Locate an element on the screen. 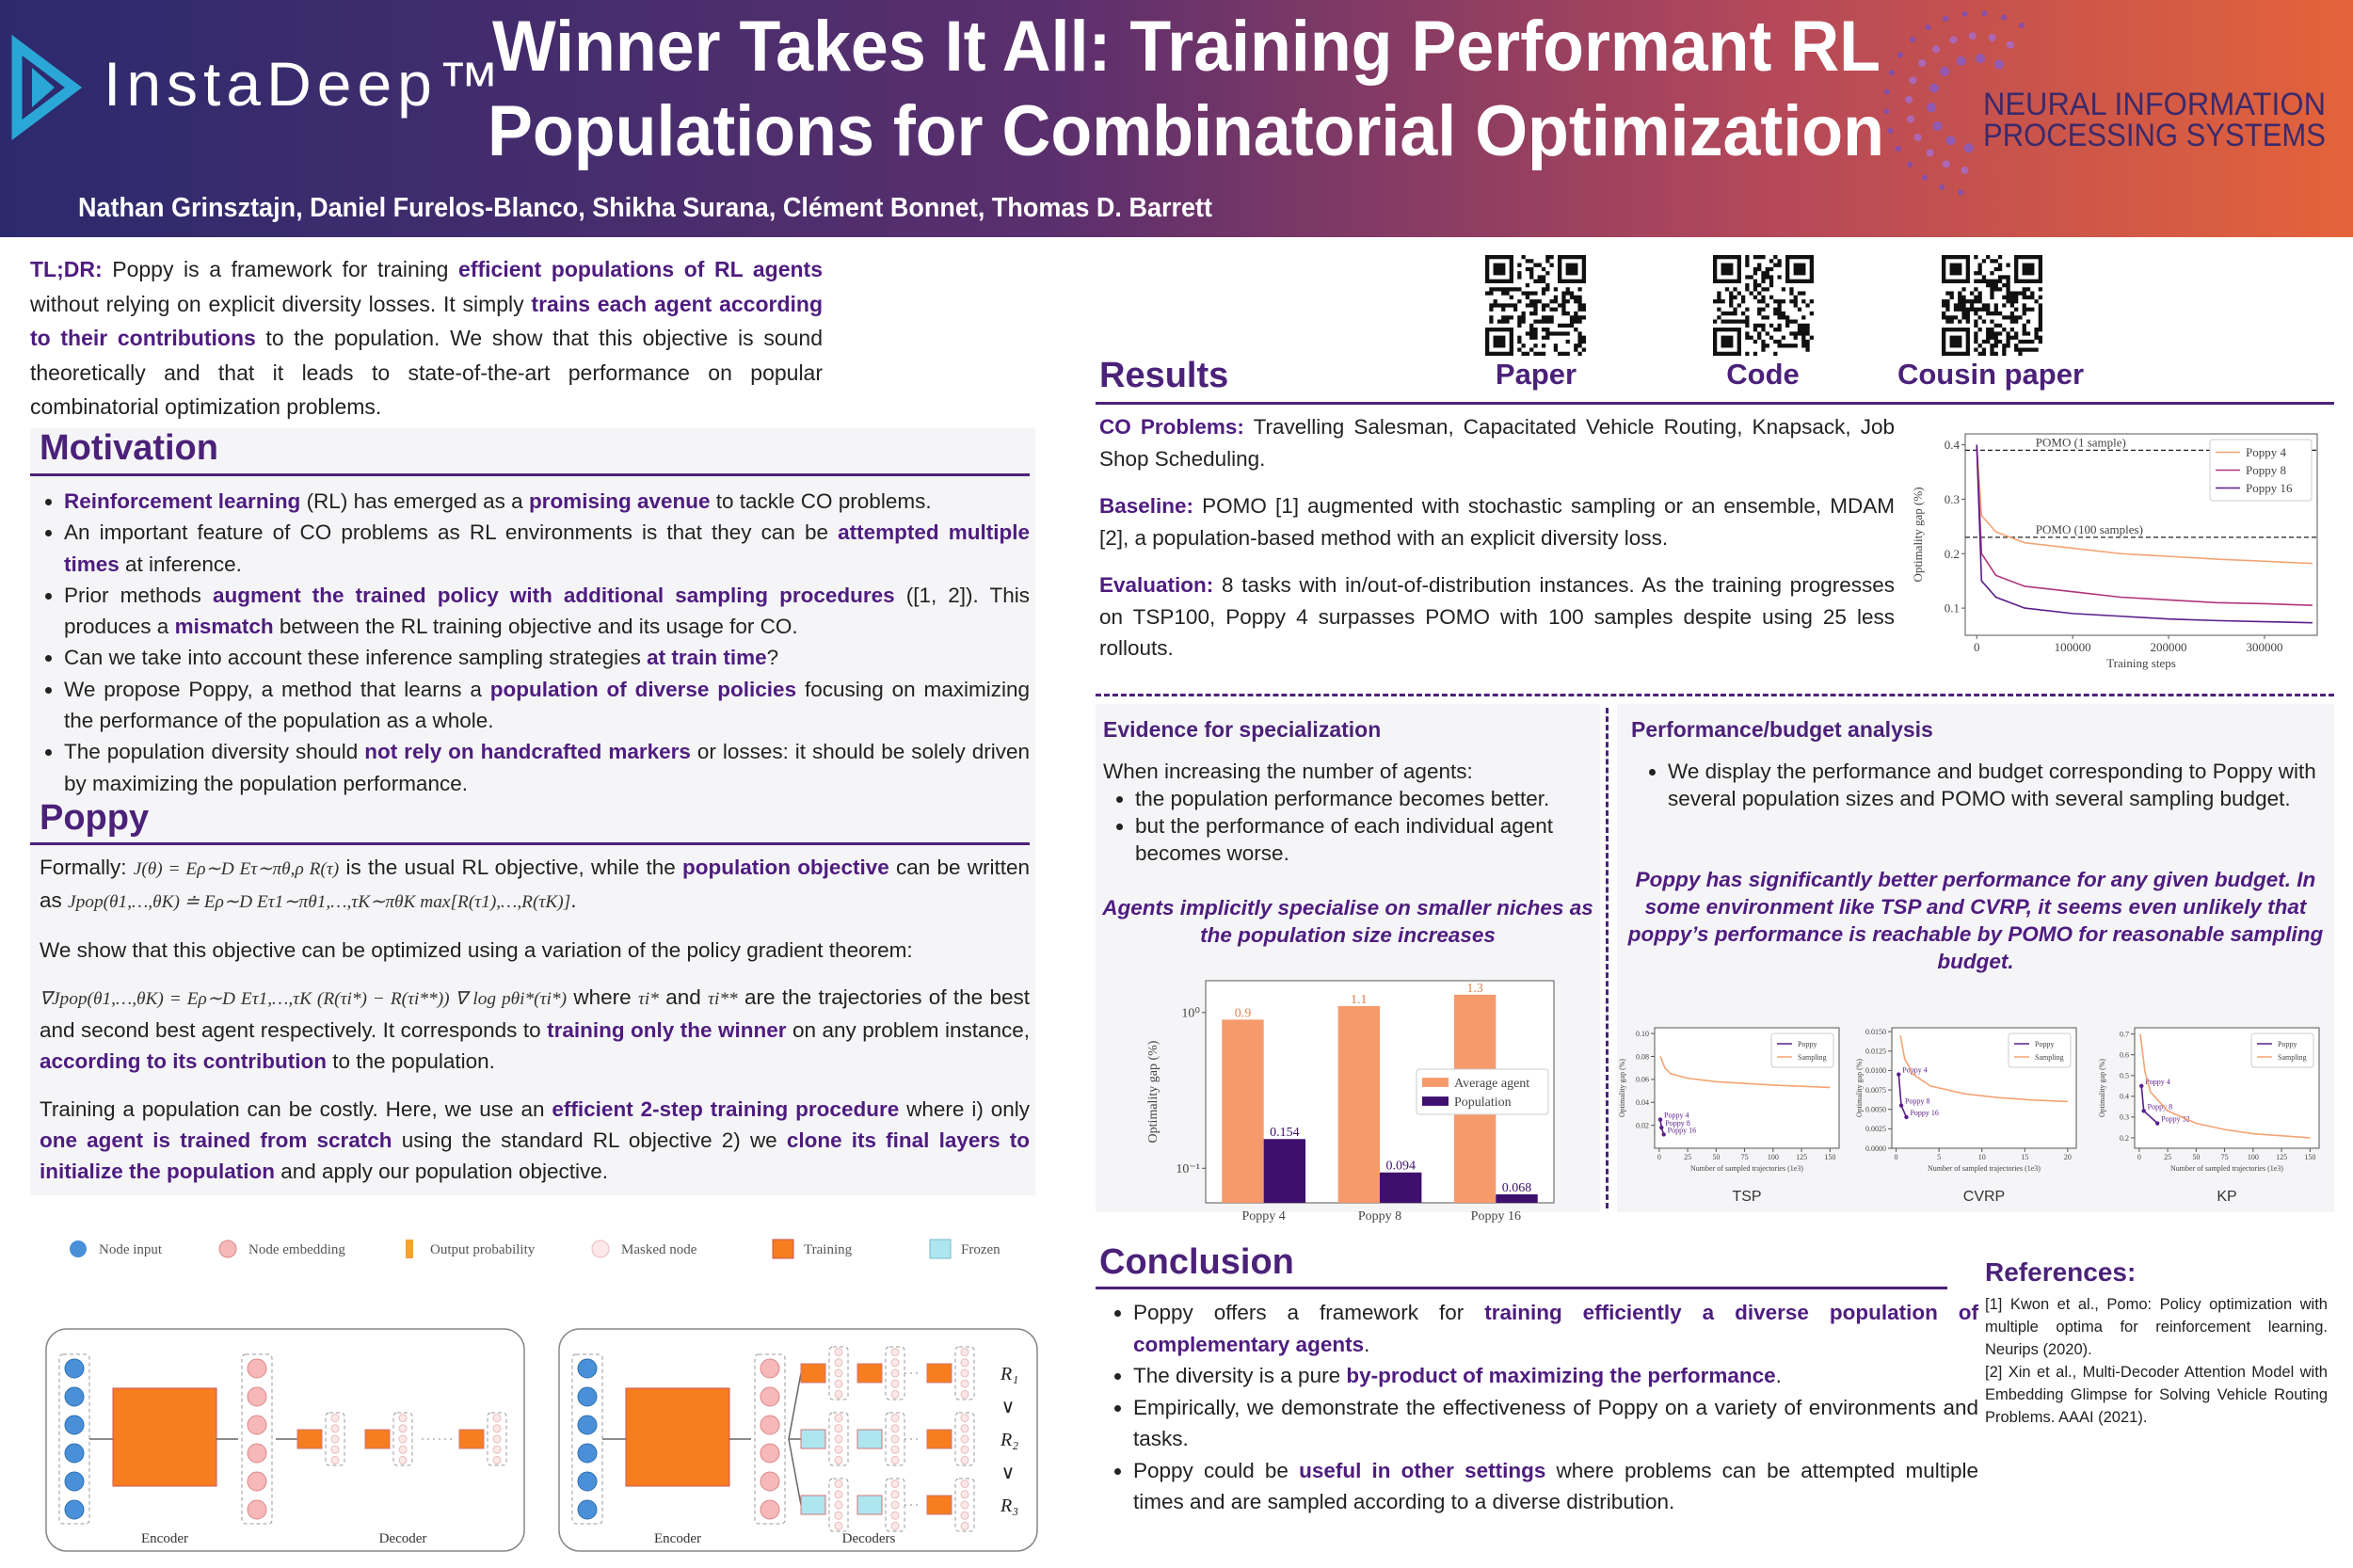  text-run: is the usual RL objective, while the is located at coordinates (511, 867).